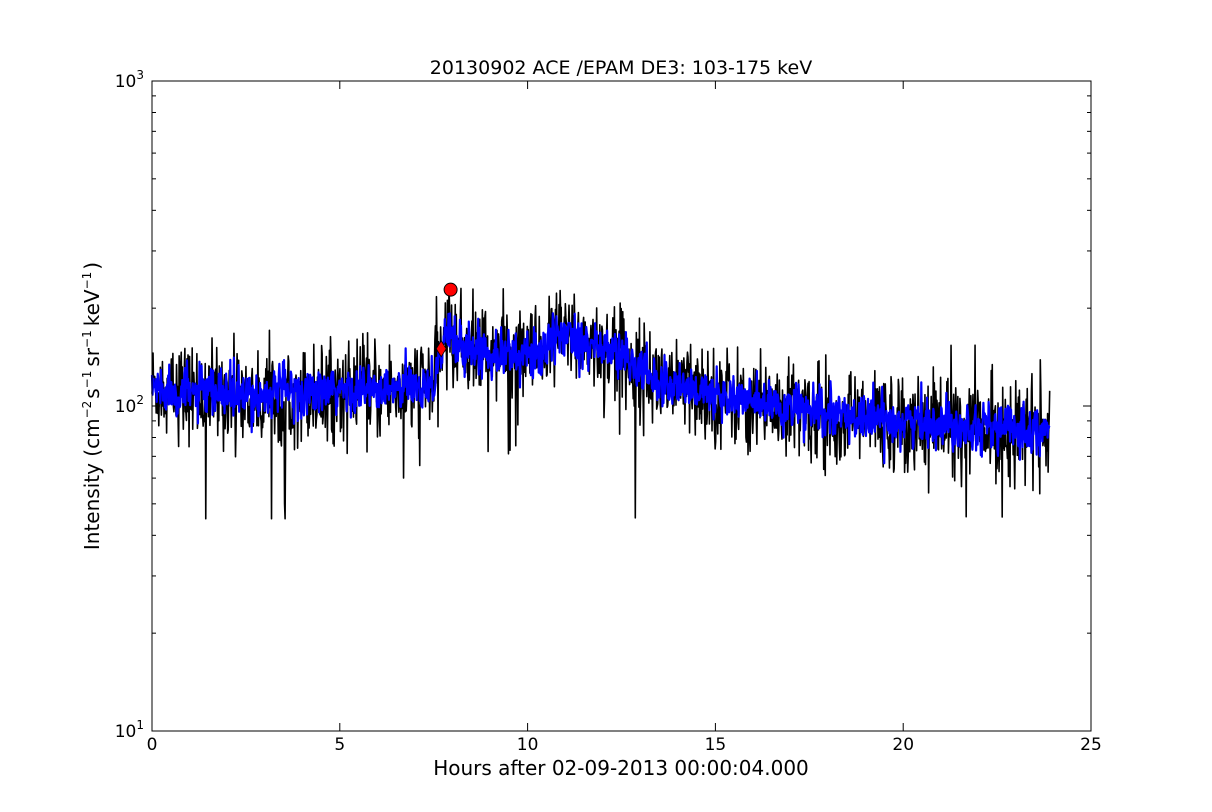  What do you see at coordinates (339, 745) in the screenshot?
I see `x-tick-label: 5` at bounding box center [339, 745].